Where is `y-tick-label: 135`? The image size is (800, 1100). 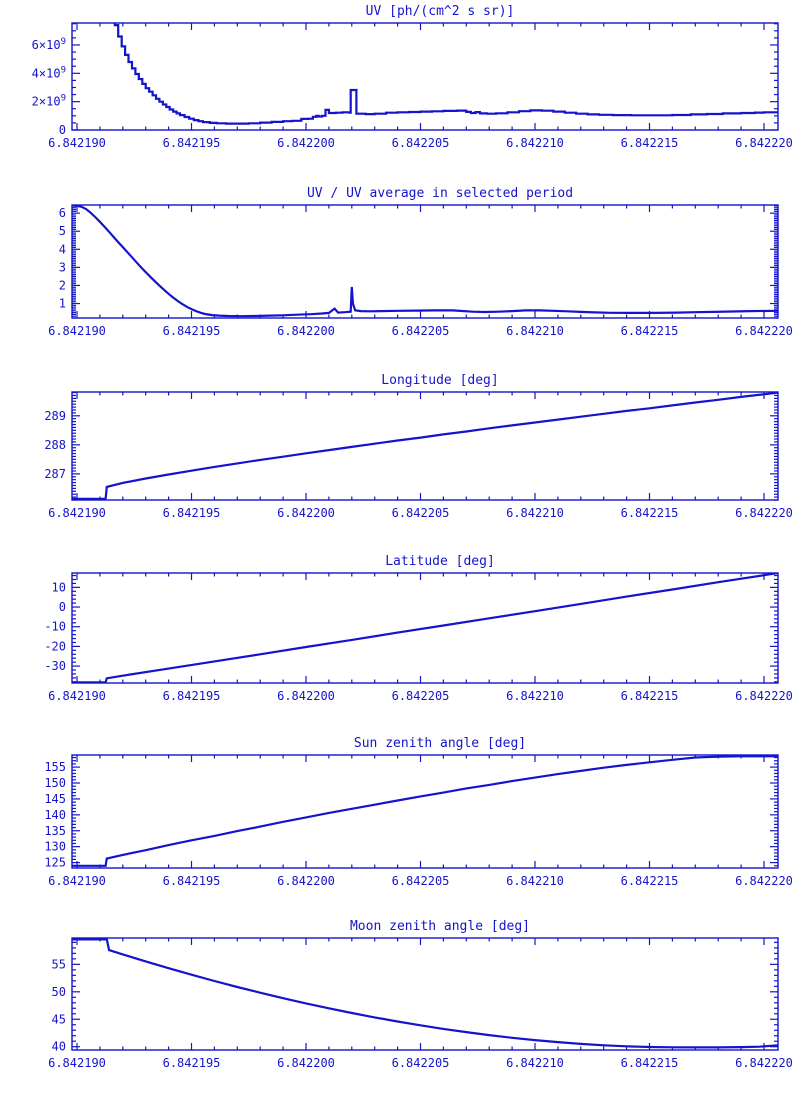 y-tick-label: 135 is located at coordinates (55, 831).